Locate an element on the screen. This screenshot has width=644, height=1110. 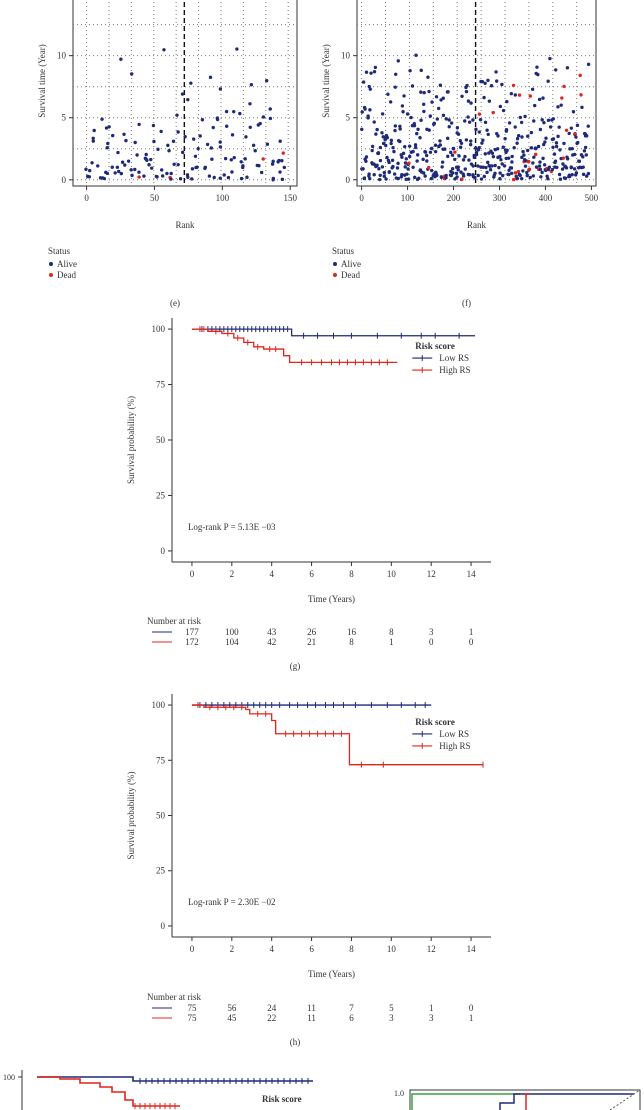
y-tick-label: 25 is located at coordinates (161, 495).